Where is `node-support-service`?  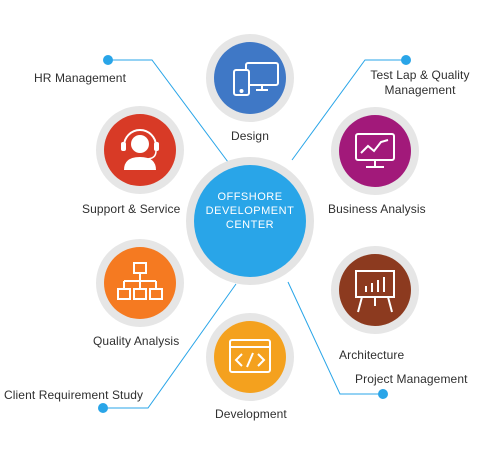
node-support-service is located at coordinates (140, 150).